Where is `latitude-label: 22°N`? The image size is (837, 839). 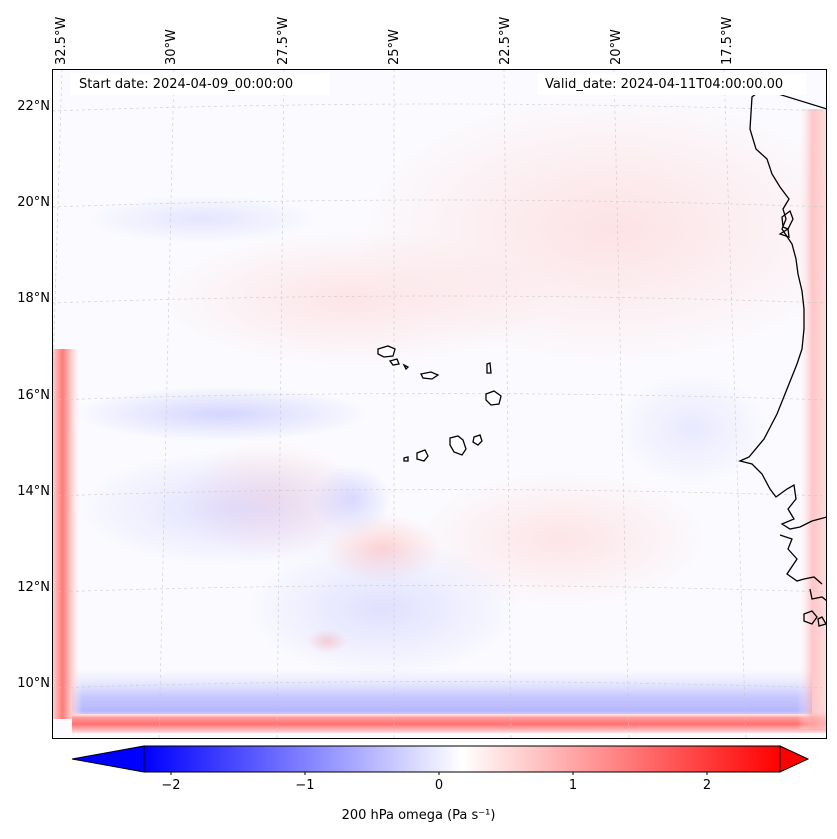
latitude-label: 22°N is located at coordinates (33, 106).